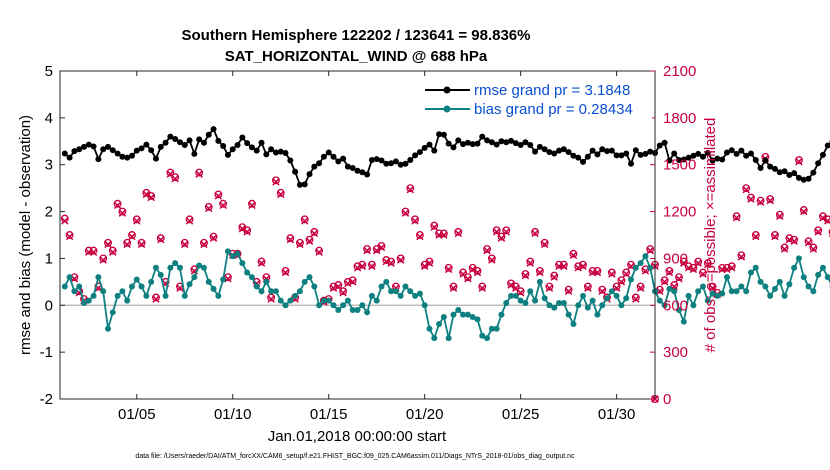 The height and width of the screenshot is (470, 830). Describe the element at coordinates (679, 165) in the screenshot. I see `y-tick-label-right: 1500` at that location.